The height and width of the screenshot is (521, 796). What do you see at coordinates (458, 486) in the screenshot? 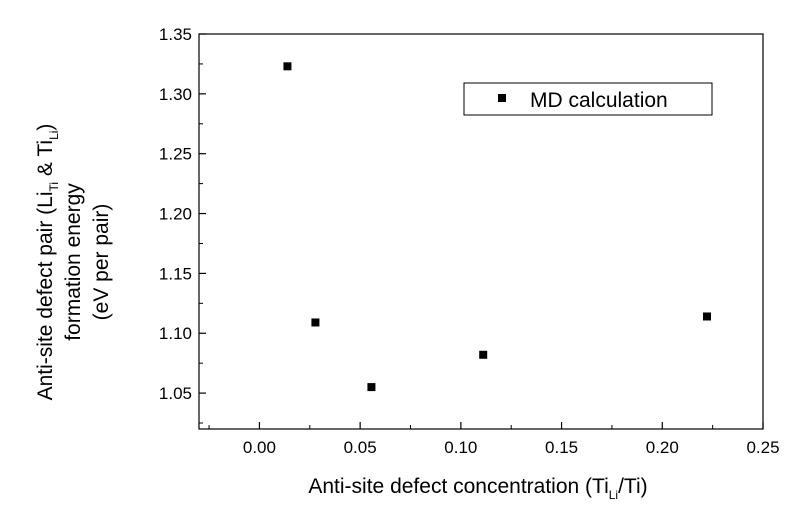
I see `x-axis-title-main: Anti-site defect concentration (Ti` at bounding box center [458, 486].